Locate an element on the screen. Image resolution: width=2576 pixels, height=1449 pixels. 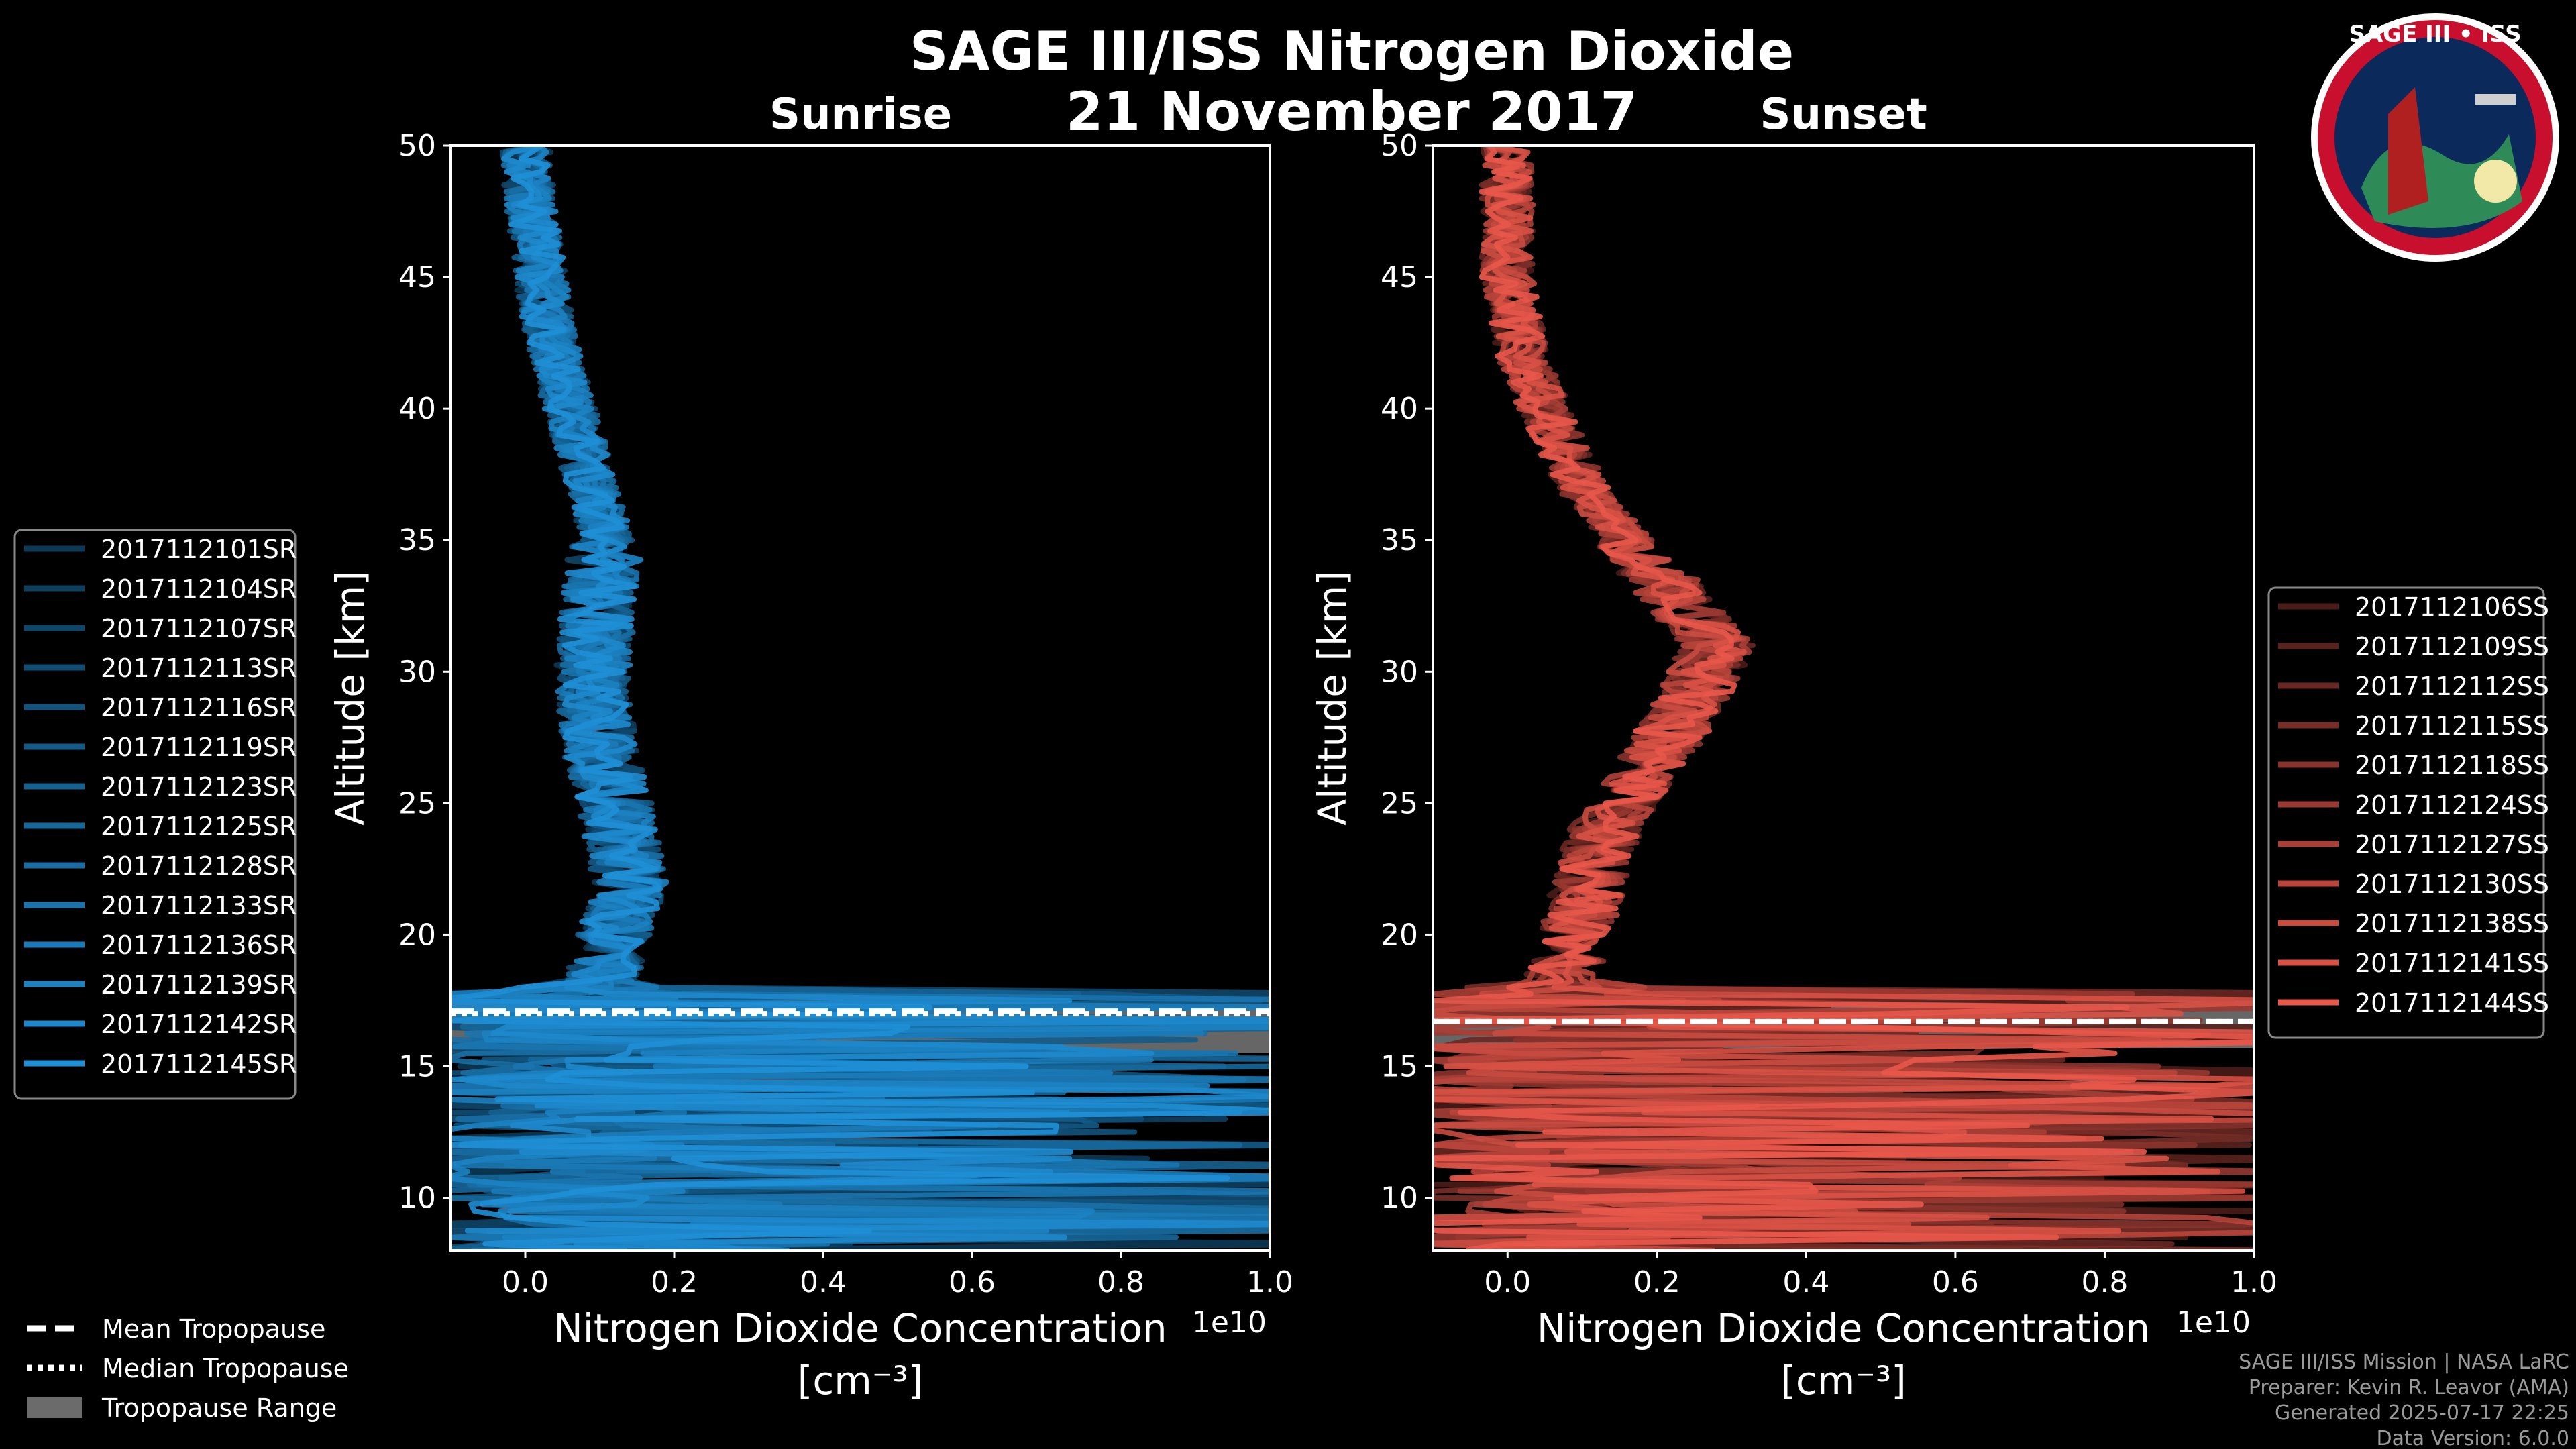
figure-title: SAGE III/ISS Nitrogen Dioxide is located at coordinates (1352, 51).